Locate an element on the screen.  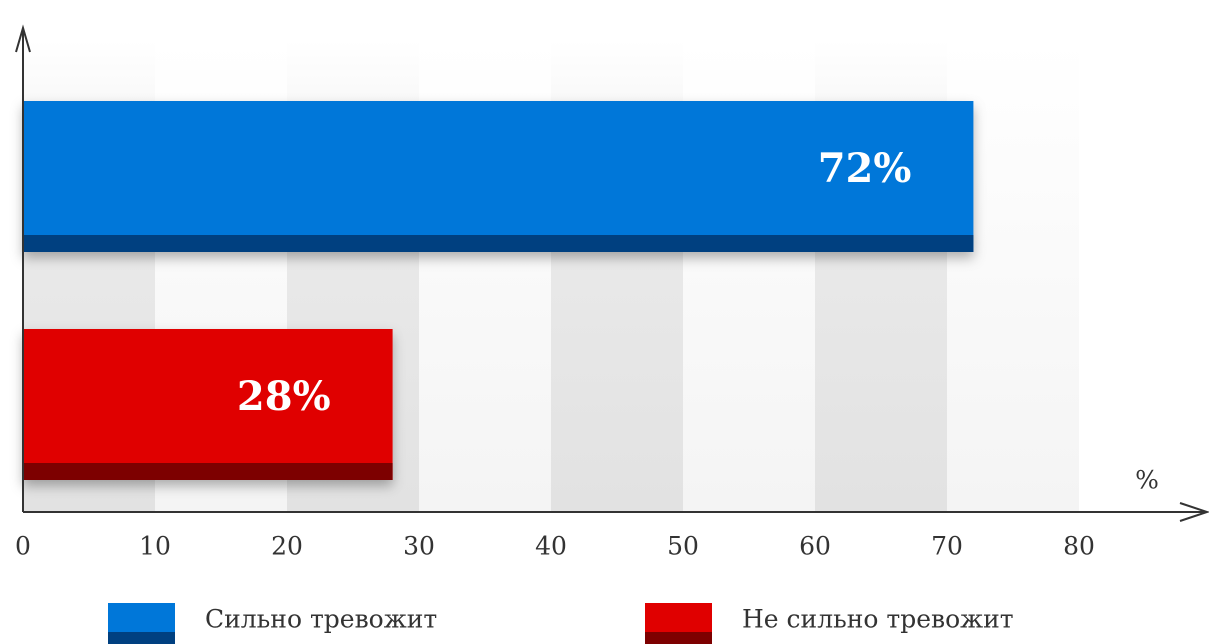
value-label: 72% is located at coordinates (865, 168).